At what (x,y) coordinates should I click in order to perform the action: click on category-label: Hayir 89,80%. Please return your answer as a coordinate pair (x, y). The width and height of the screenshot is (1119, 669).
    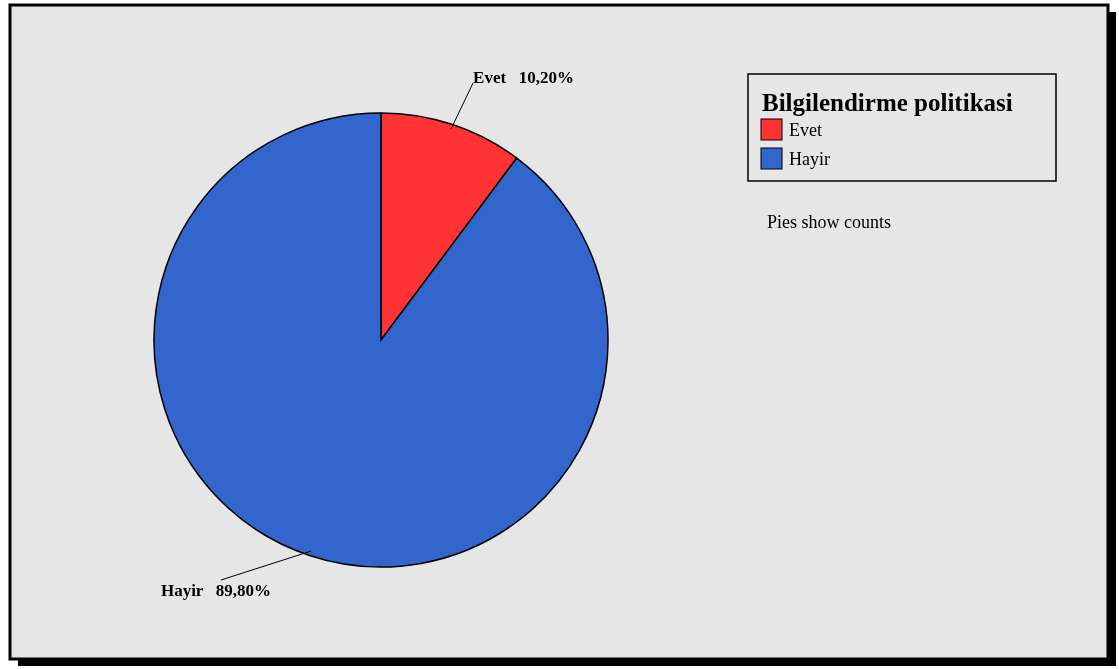
    Looking at the image, I should click on (216, 590).